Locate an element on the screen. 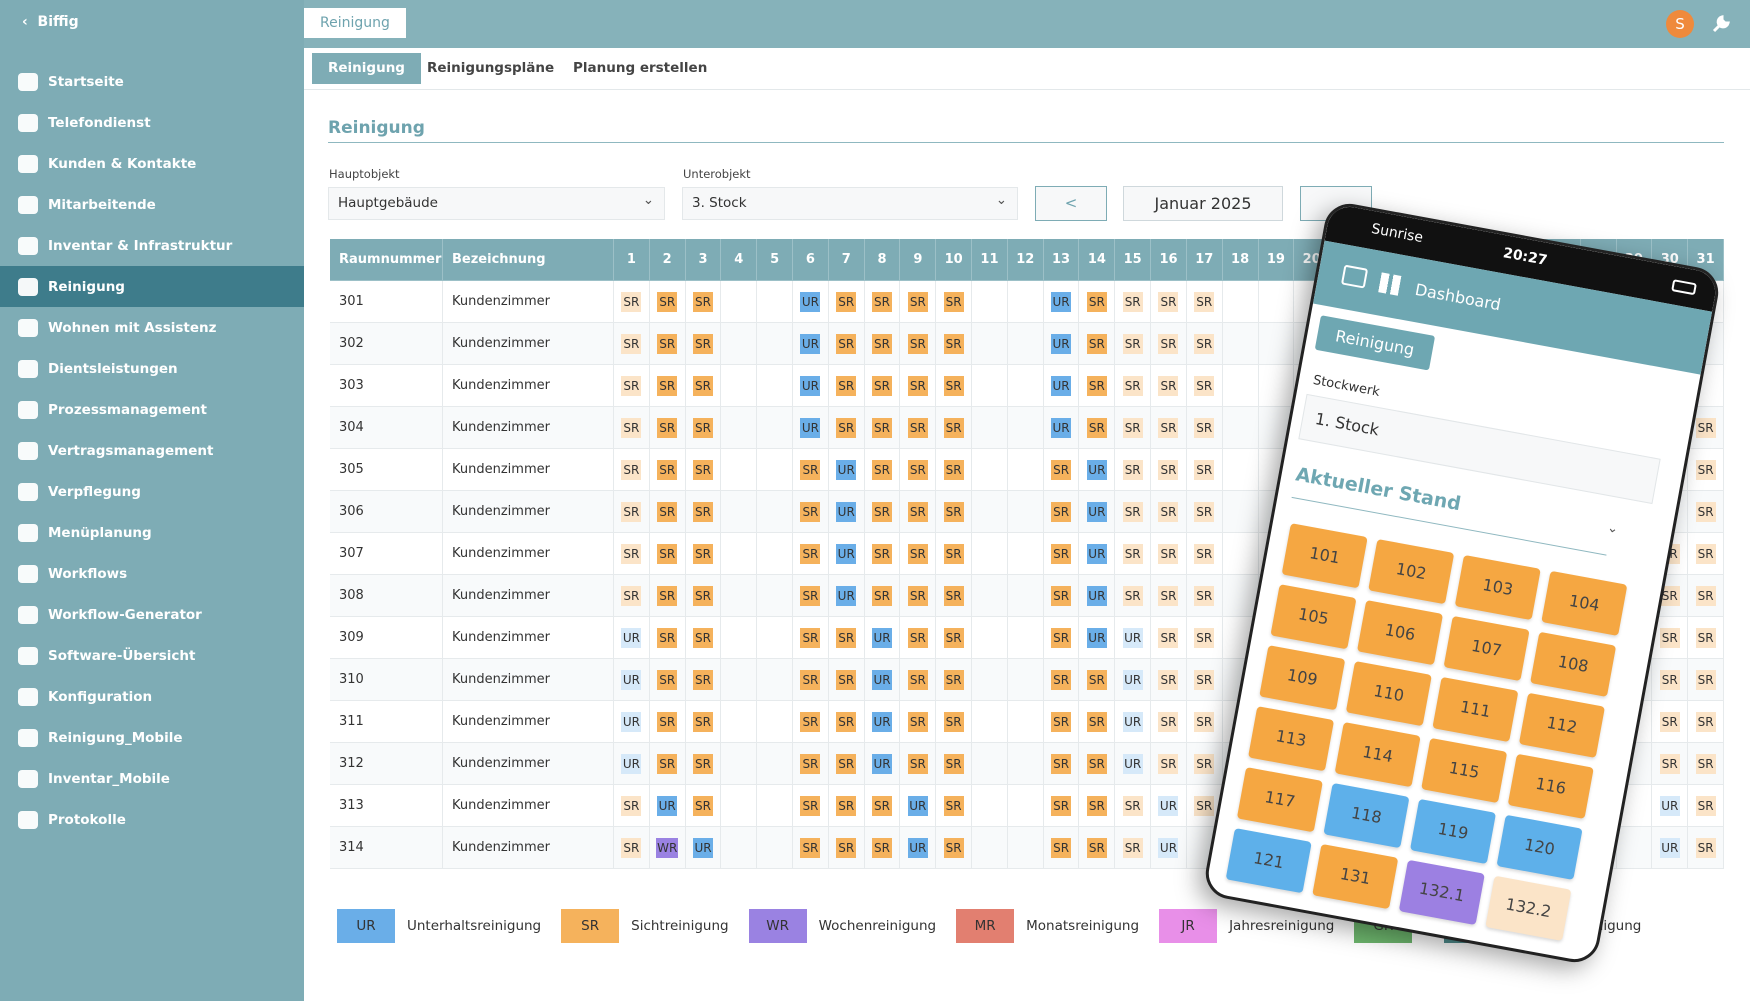  top-tab: Reinigung is located at coordinates (355, 23).